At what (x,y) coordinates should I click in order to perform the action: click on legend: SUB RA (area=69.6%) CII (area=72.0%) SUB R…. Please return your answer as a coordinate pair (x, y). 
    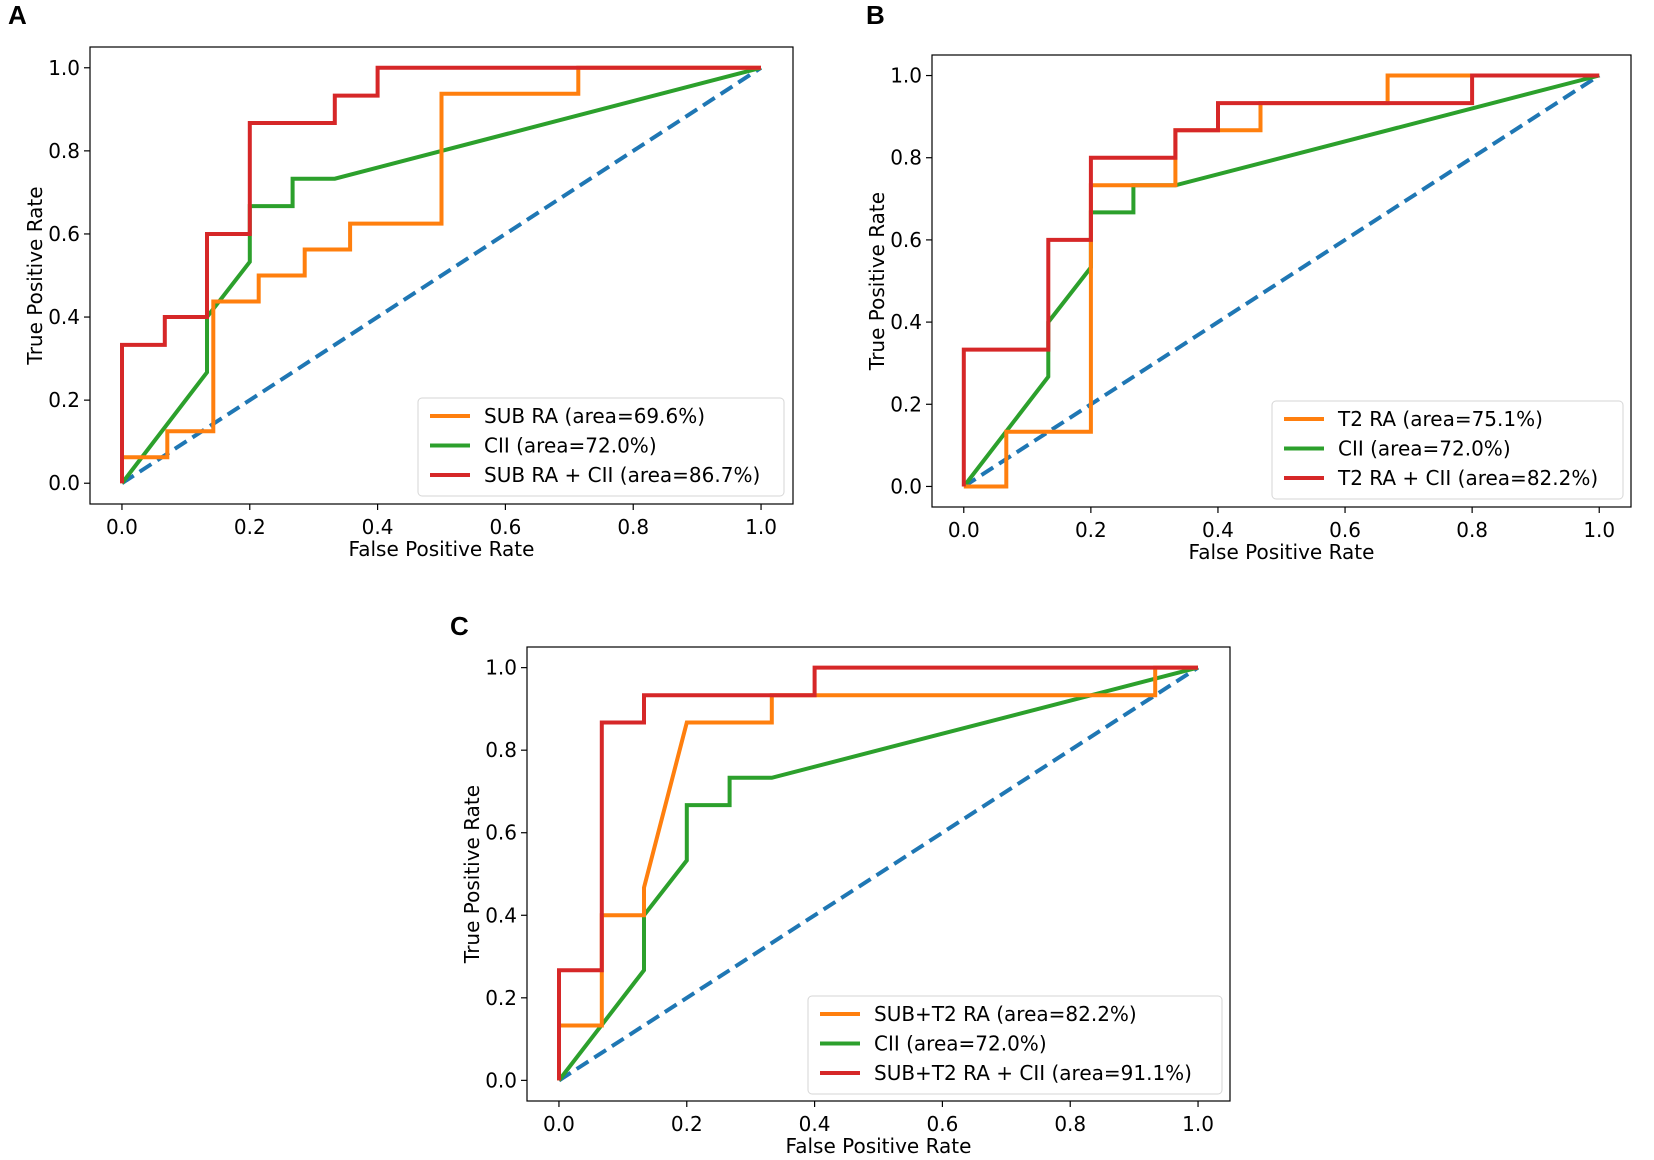
    Looking at the image, I should click on (601, 447).